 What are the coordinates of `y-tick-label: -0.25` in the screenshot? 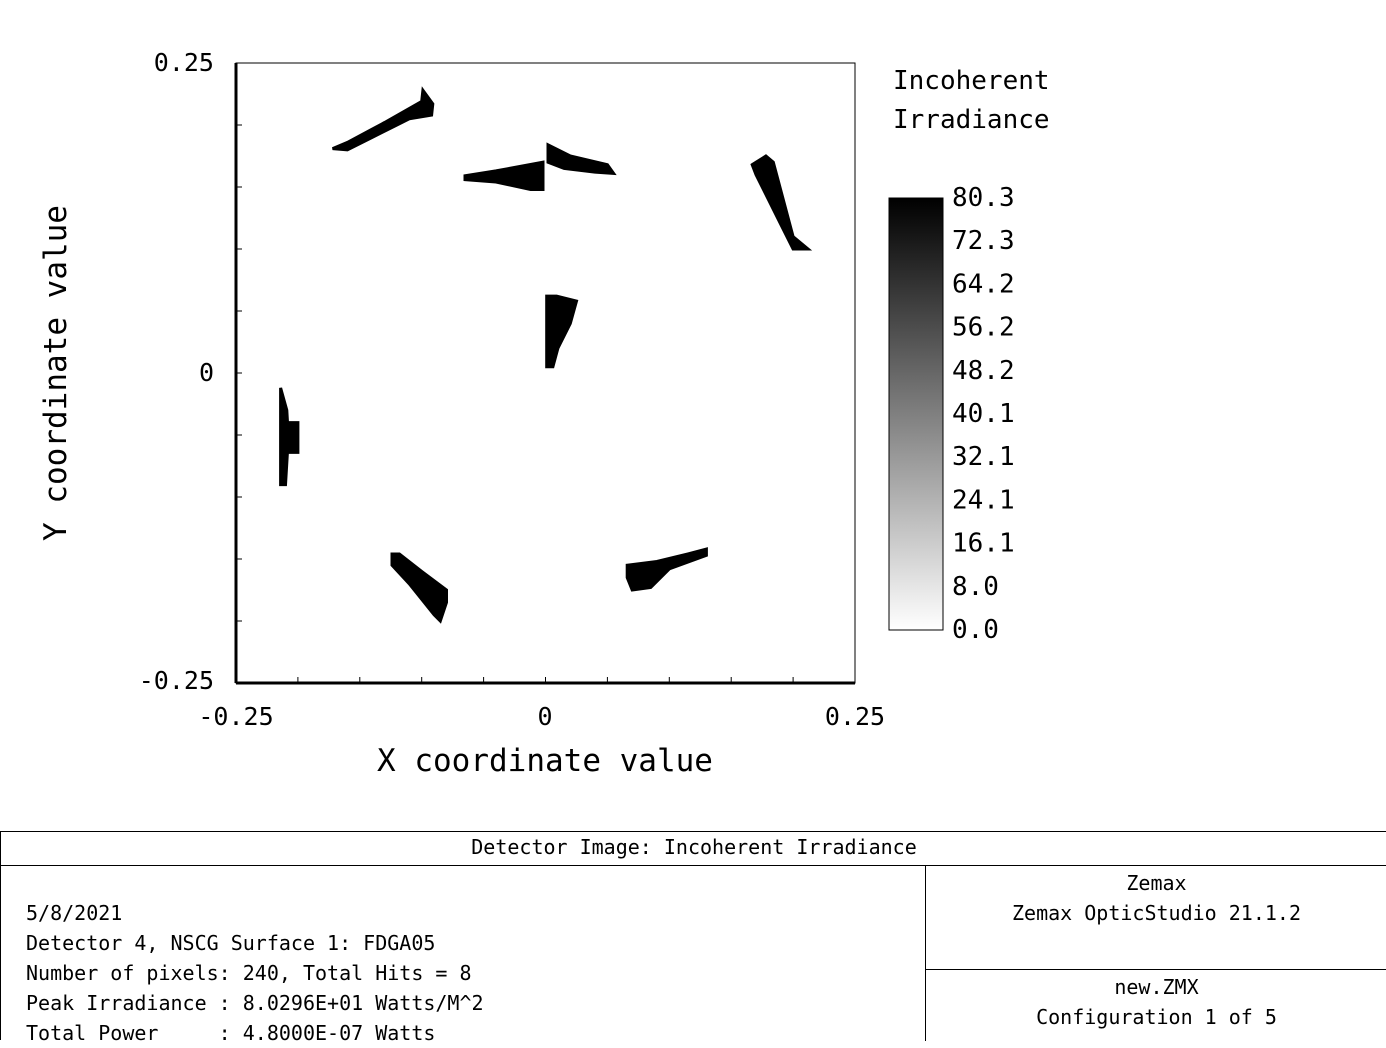 It's located at (176, 680).